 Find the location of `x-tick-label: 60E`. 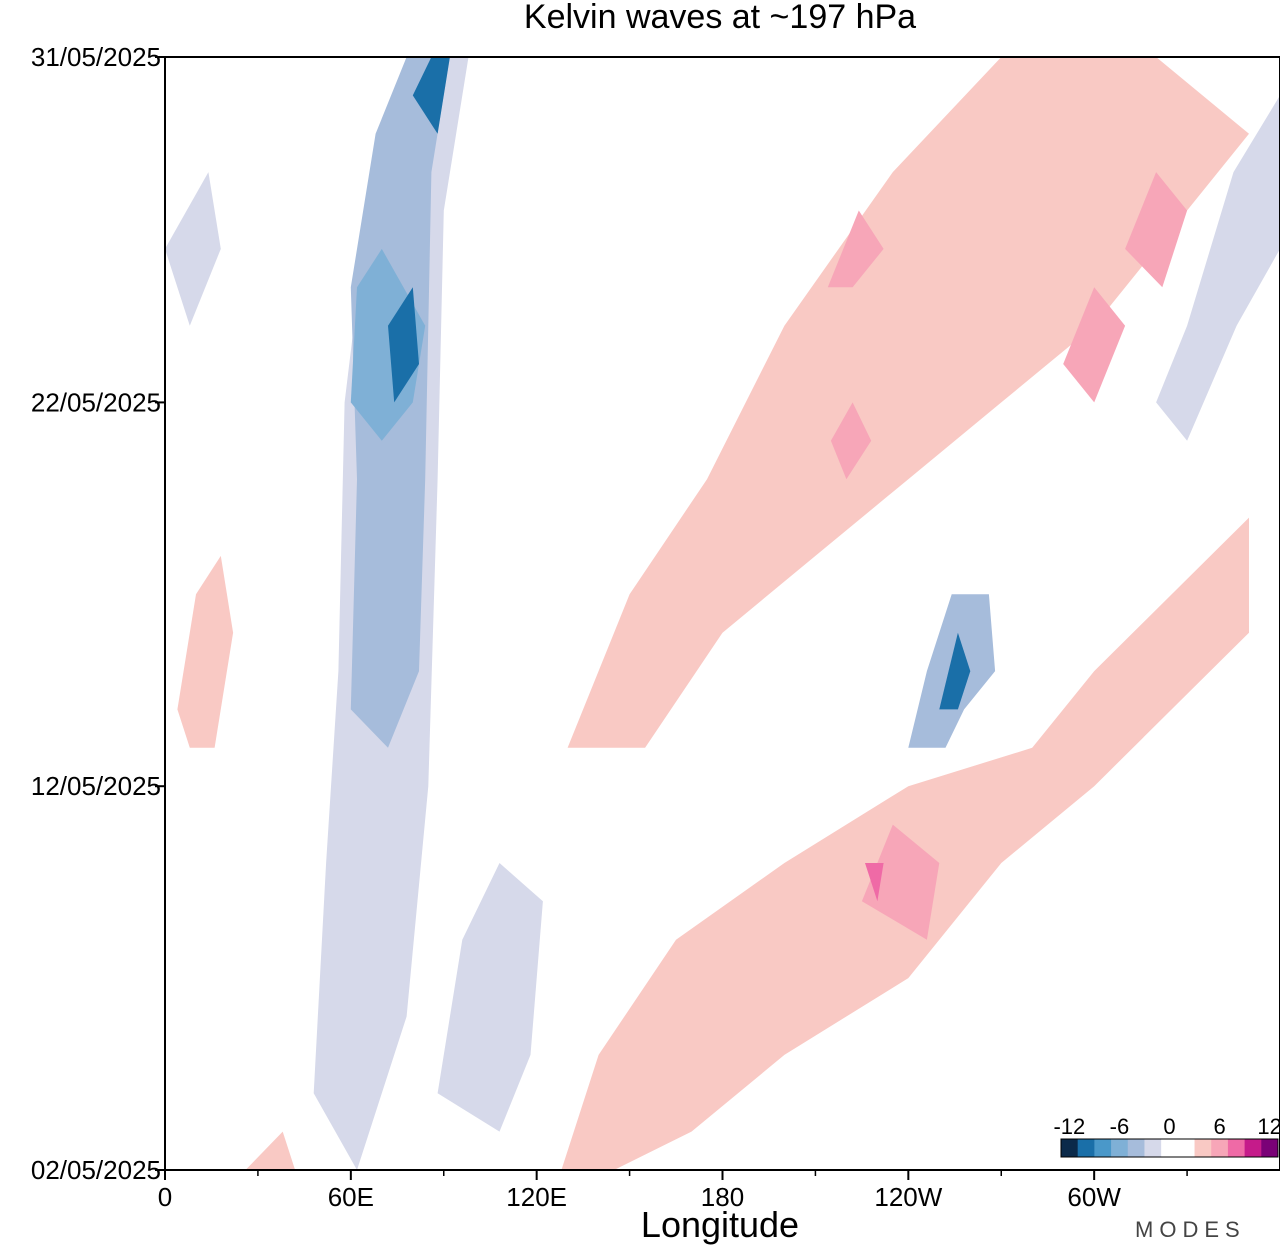

x-tick-label: 60E is located at coordinates (351, 1197).